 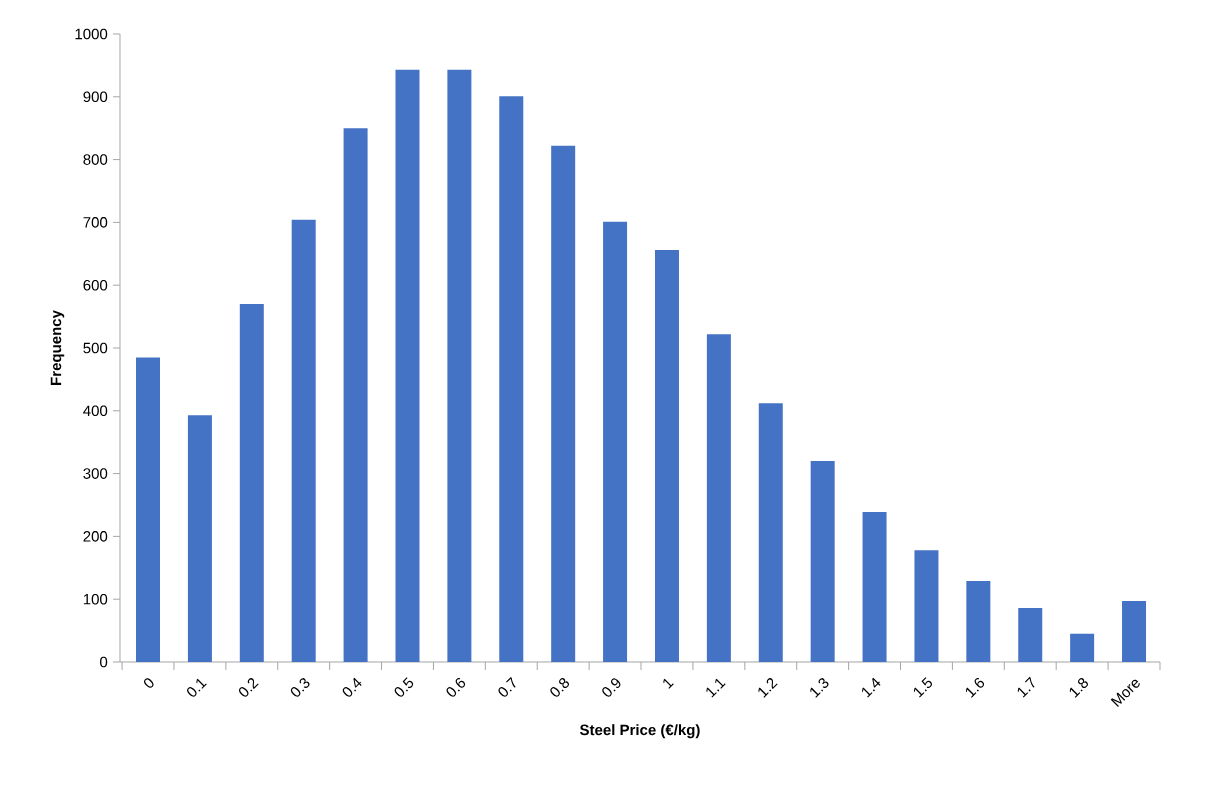 I want to click on x-tick-label: 0.1, so click(x=197, y=687).